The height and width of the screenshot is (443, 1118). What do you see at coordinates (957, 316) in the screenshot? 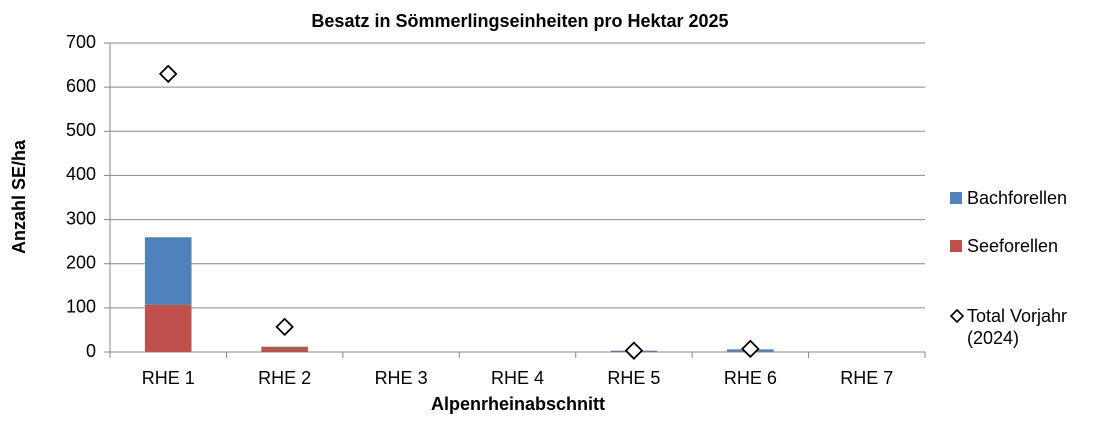
I see `legend-marker` at bounding box center [957, 316].